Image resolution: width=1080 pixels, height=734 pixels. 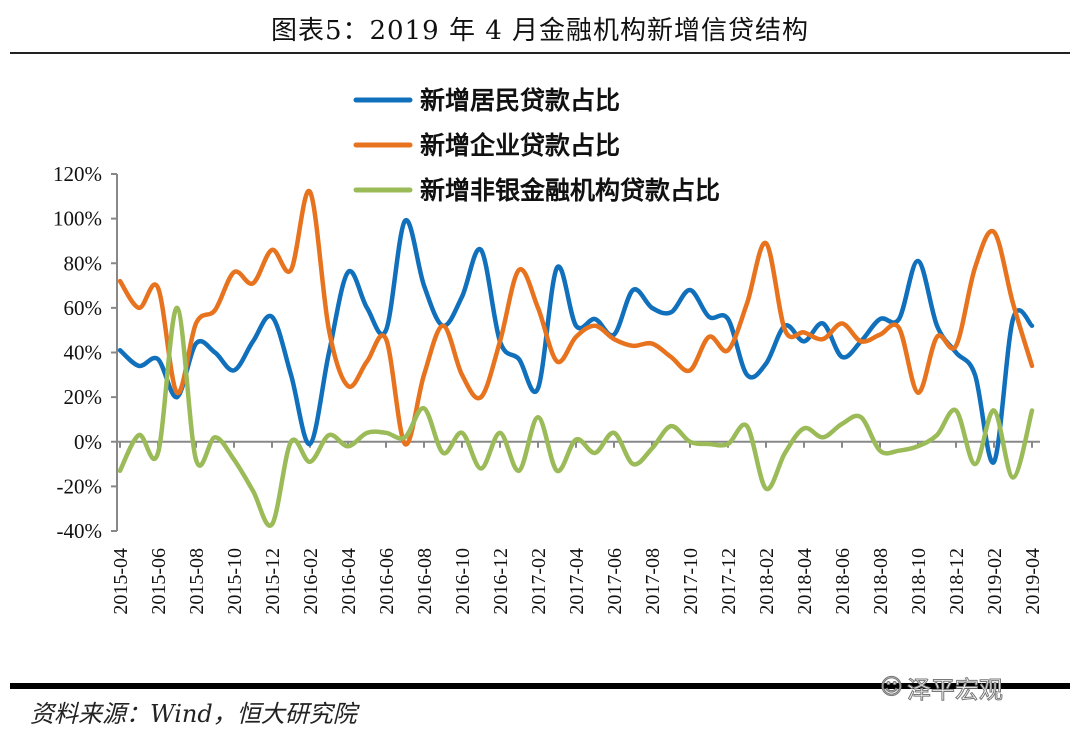 What do you see at coordinates (767, 581) in the screenshot?
I see `x-tick-label: 2018-02` at bounding box center [767, 581].